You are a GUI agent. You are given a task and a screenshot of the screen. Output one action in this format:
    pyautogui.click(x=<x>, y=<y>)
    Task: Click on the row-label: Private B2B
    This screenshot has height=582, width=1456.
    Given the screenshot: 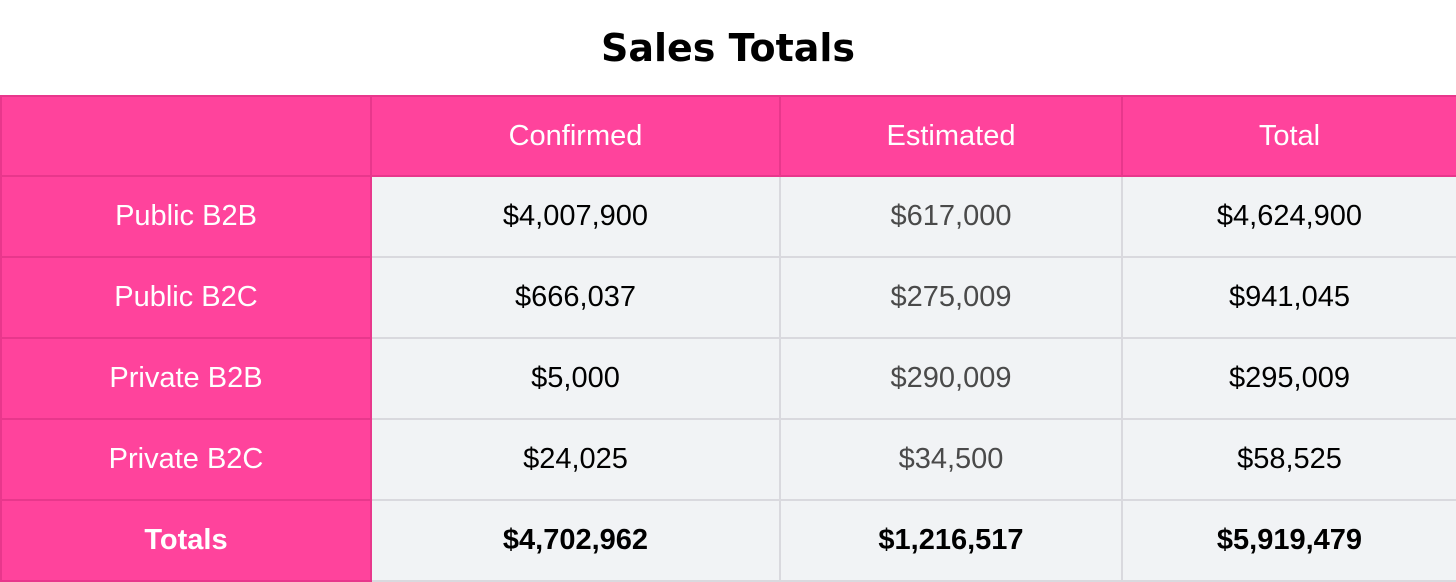 What is the action you would take?
    pyautogui.click(x=186, y=378)
    